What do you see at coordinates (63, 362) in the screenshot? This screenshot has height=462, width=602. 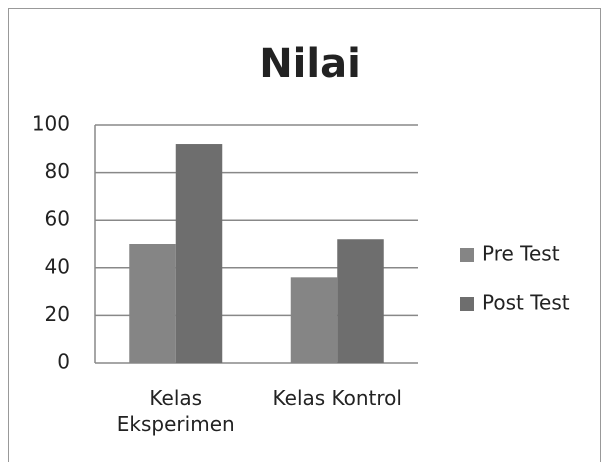 I see `y-tick-label: 0` at bounding box center [63, 362].